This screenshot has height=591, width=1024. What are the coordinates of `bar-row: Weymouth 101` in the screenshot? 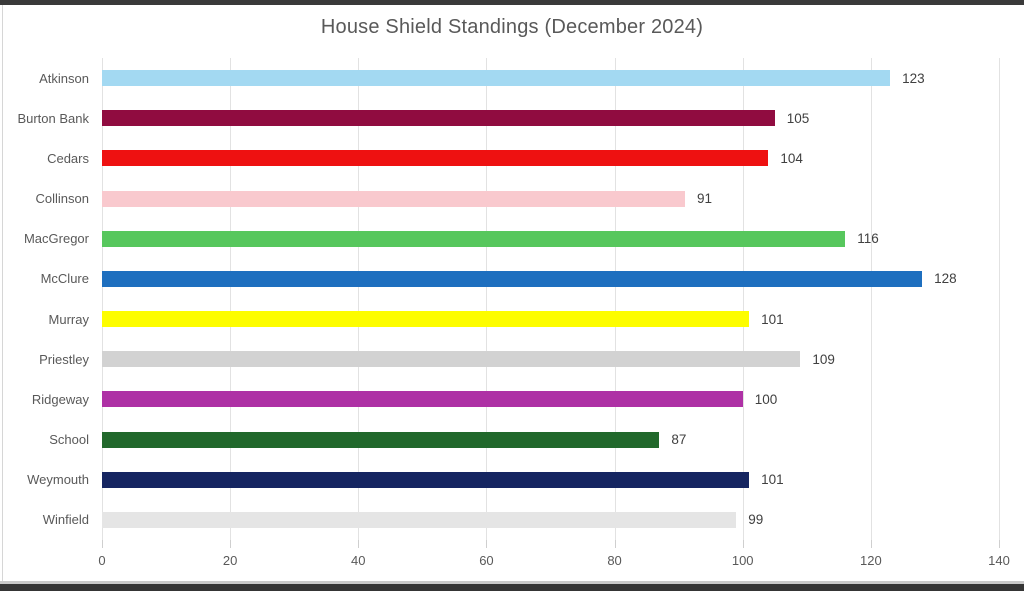 It's located at (499, 480).